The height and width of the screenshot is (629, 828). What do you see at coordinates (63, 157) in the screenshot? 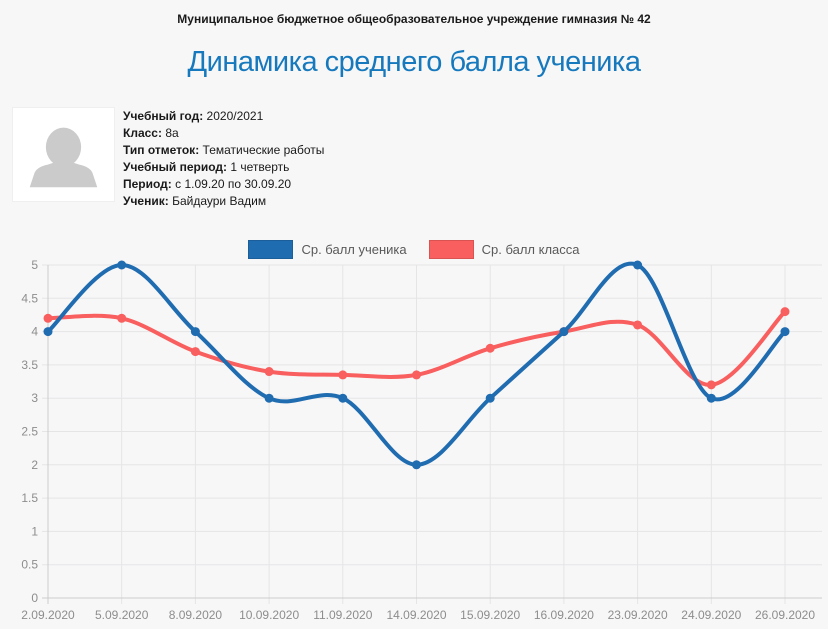
I see `person-icon` at bounding box center [63, 157].